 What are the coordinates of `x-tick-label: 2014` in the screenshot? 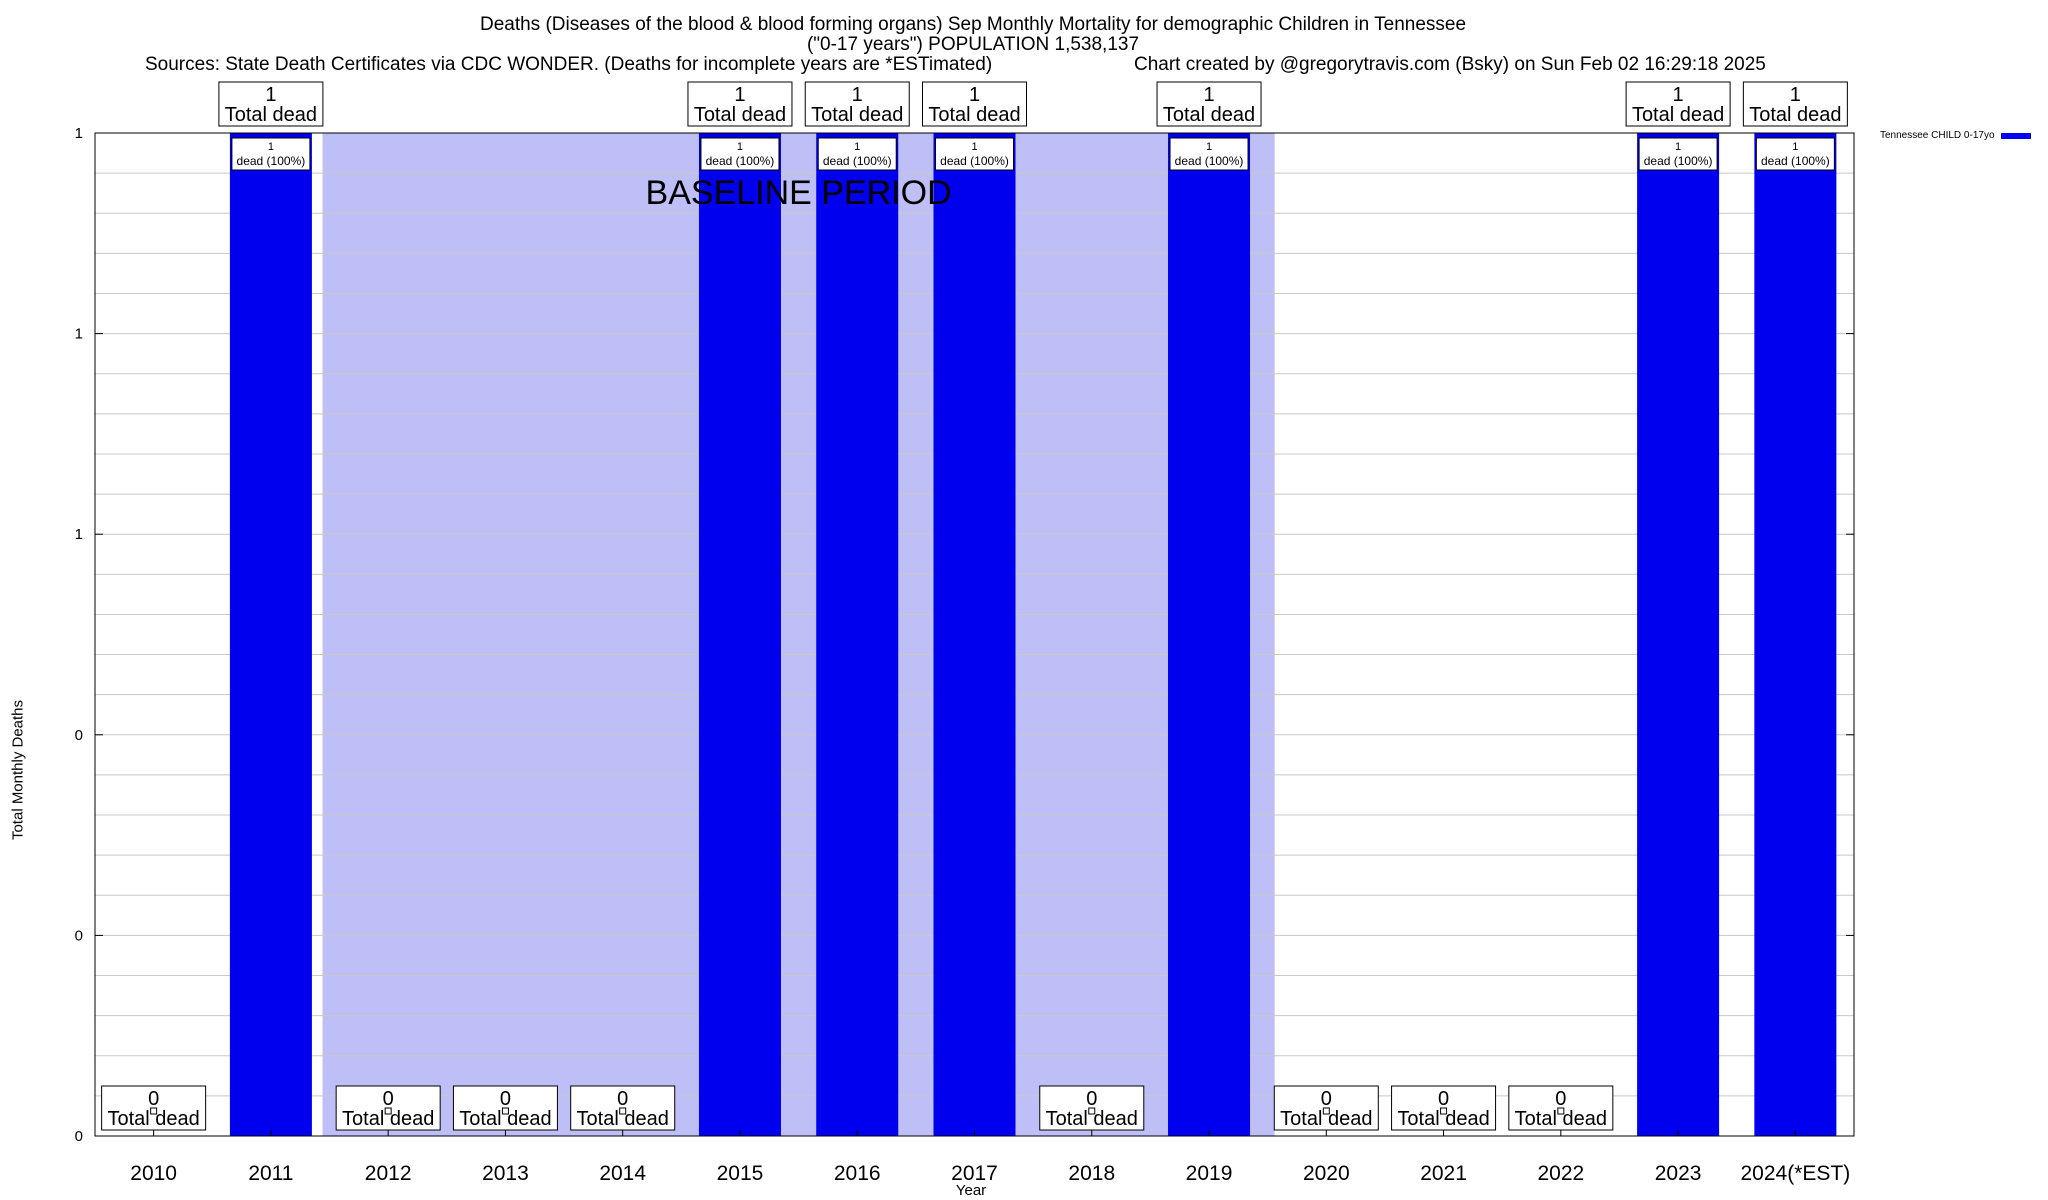 It's located at (622, 1173).